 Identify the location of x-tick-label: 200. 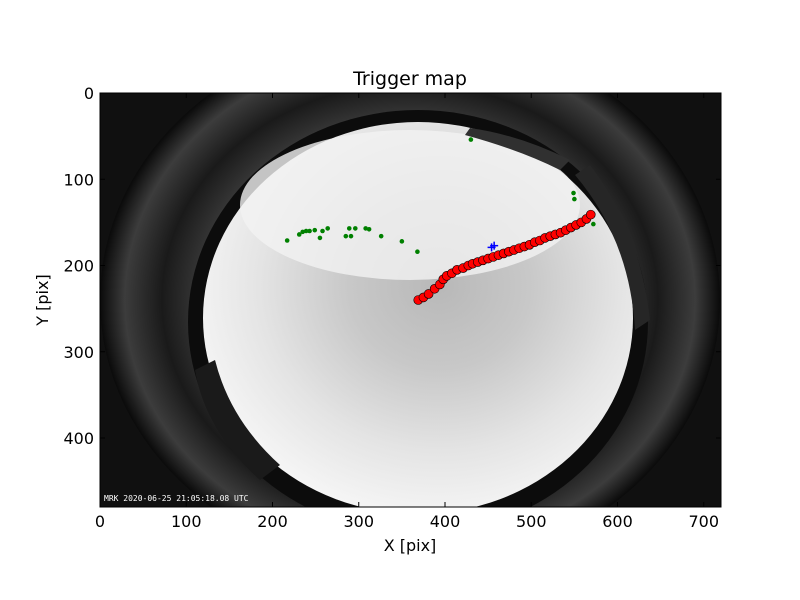
(272, 521).